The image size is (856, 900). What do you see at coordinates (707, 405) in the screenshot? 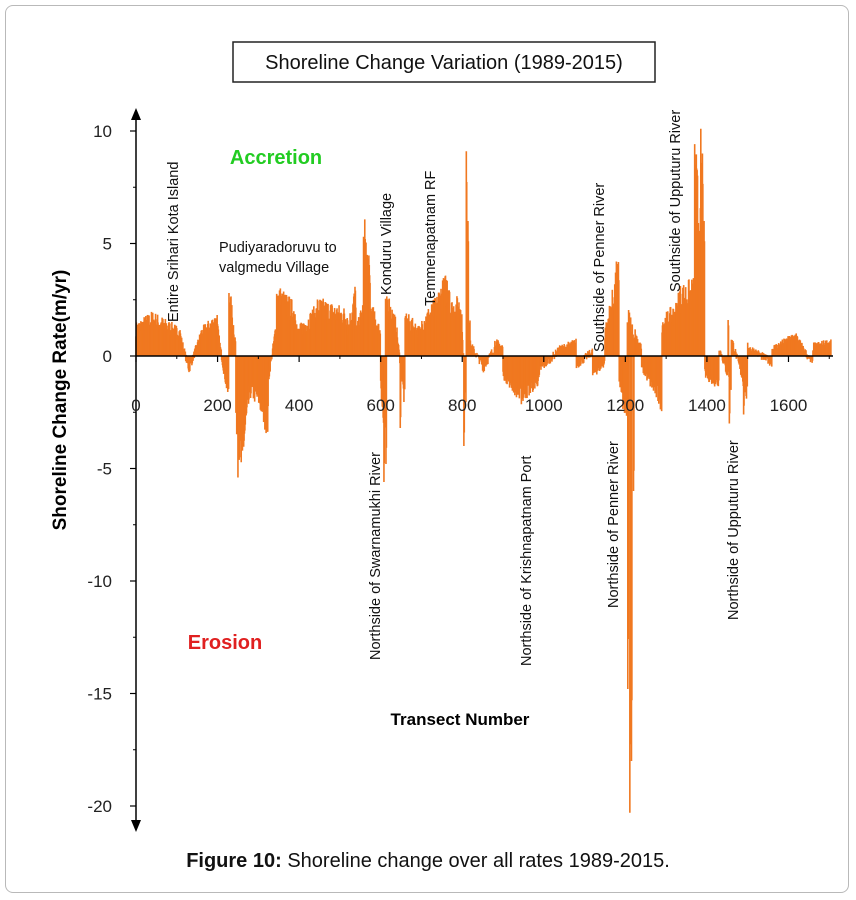
I see `x-tick-label: 1400` at bounding box center [707, 405].